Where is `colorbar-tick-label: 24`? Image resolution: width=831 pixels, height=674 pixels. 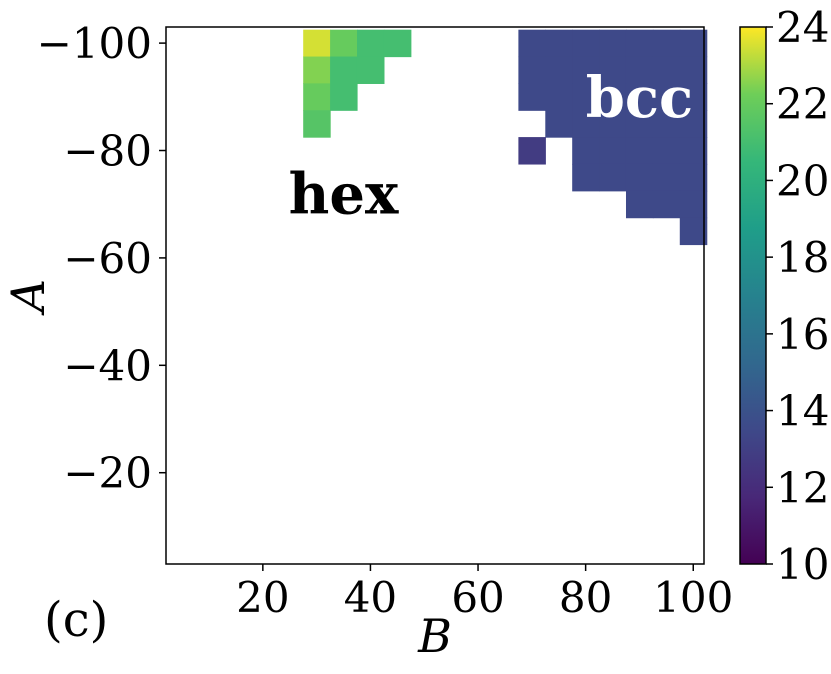
colorbar-tick-label: 24 is located at coordinates (802, 27).